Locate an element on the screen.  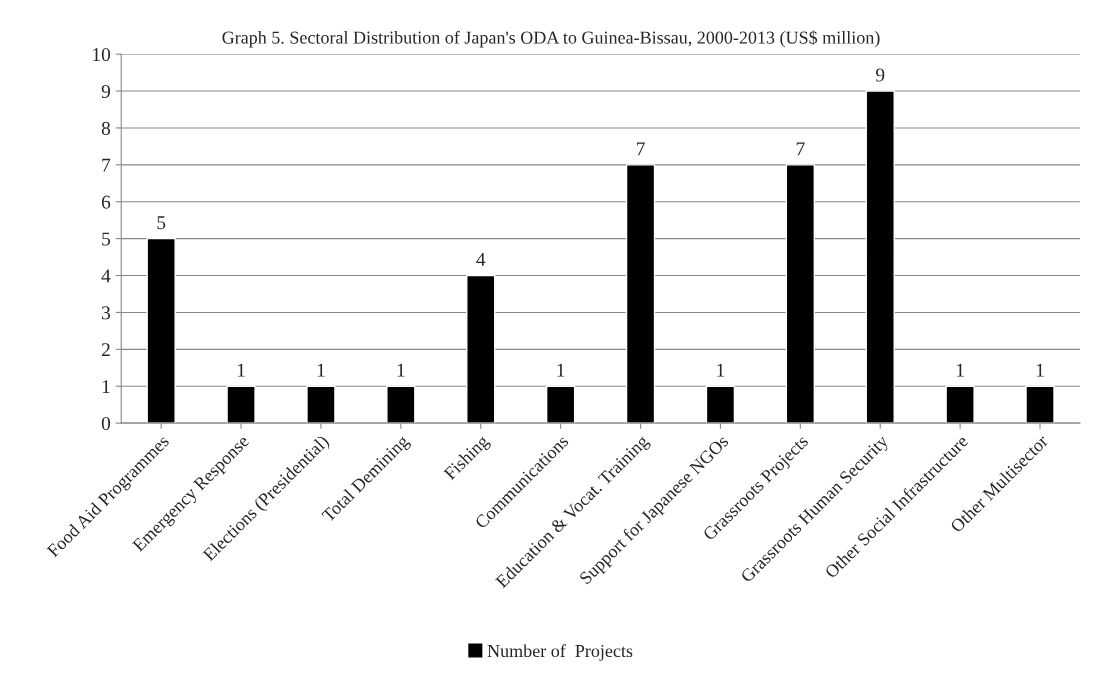
y-tick-label: 6 is located at coordinates (106, 202).